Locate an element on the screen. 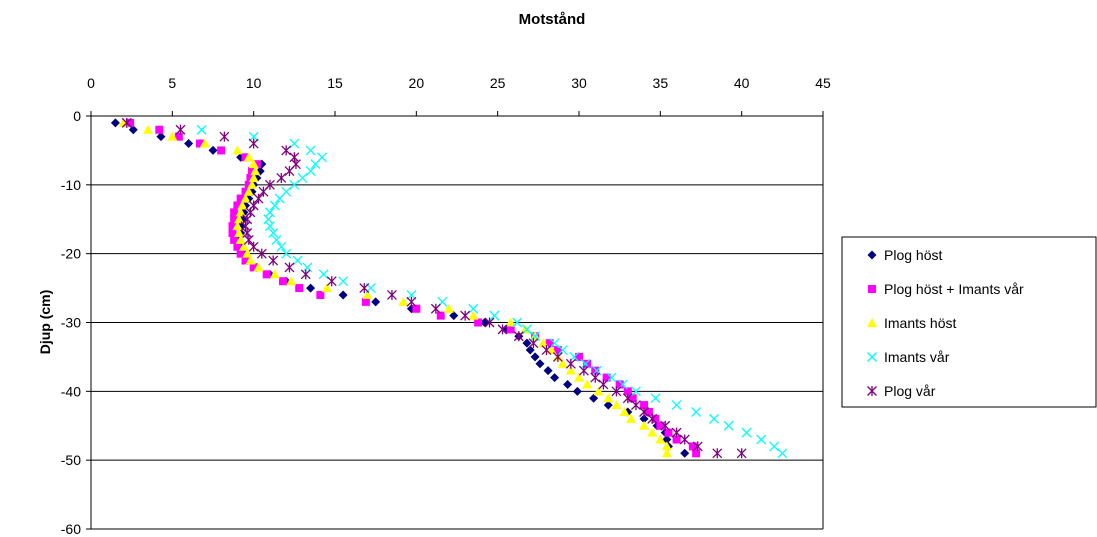 Image resolution: width=1097 pixels, height=537 pixels. x-tick-label: 30 is located at coordinates (579, 83).